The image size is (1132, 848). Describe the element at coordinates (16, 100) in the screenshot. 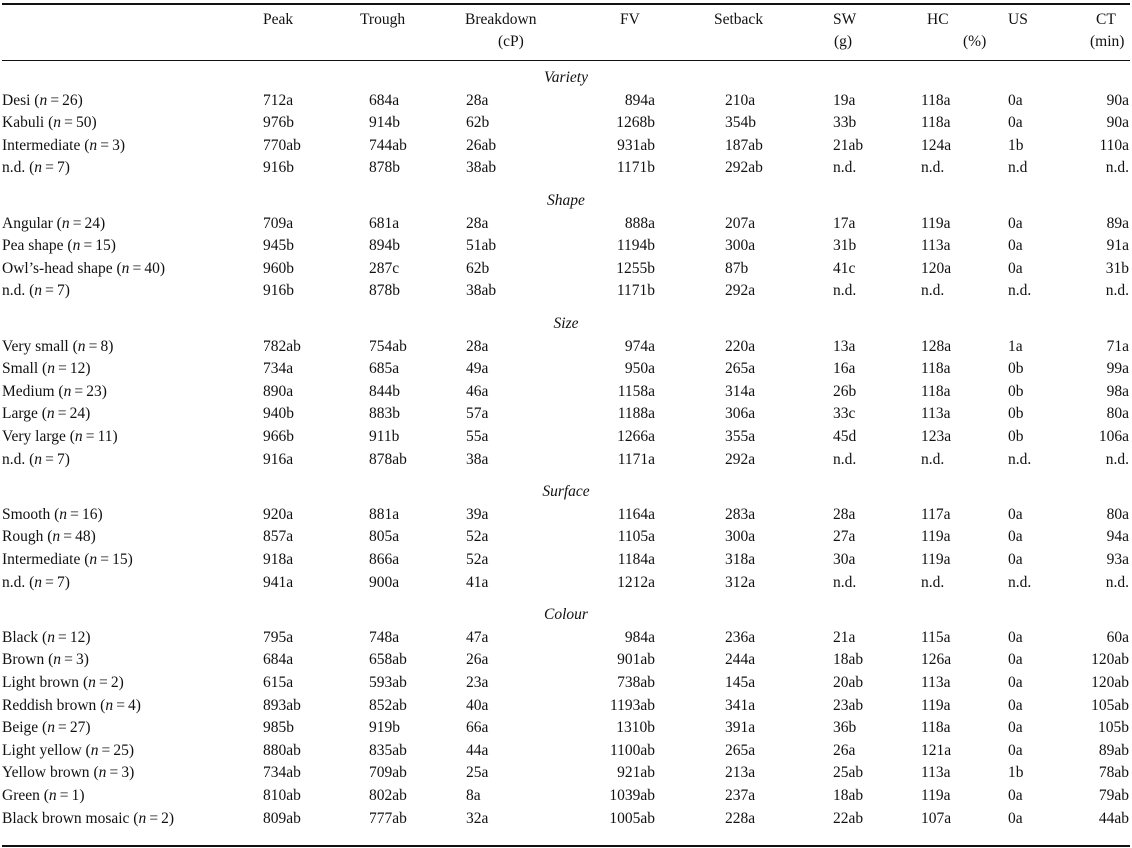

I see `row-label-name: Desi` at that location.